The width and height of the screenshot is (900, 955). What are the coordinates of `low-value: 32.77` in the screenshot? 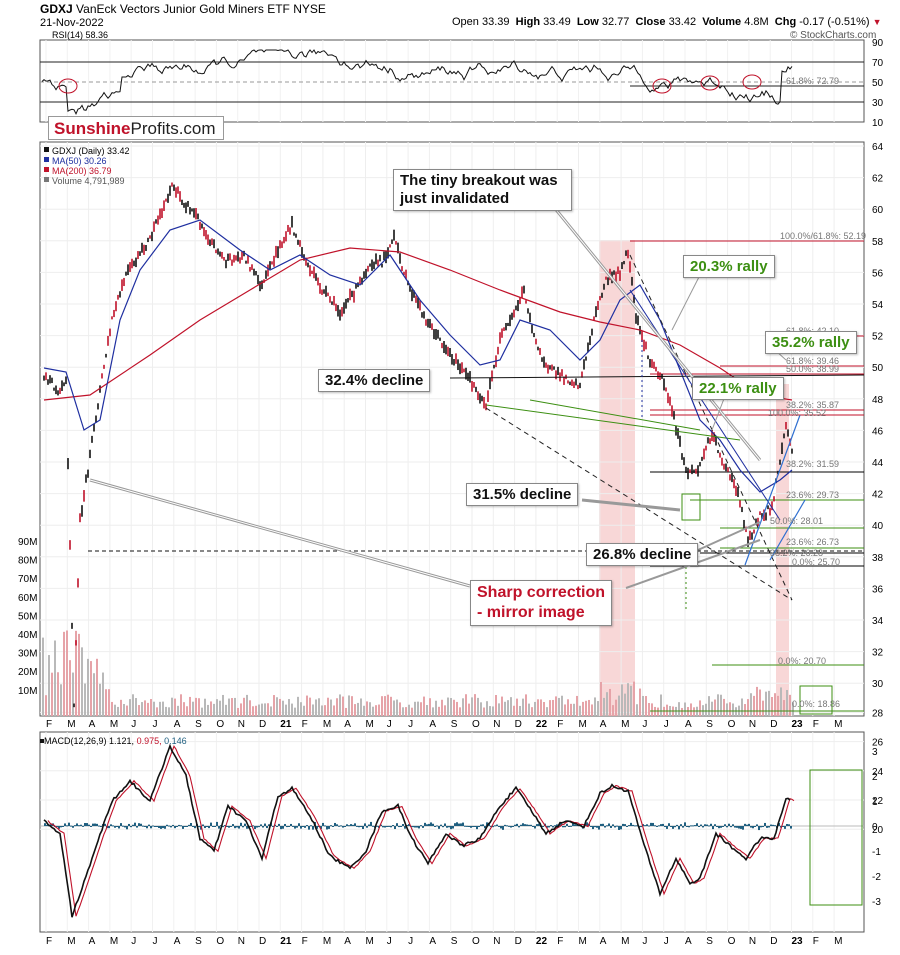 It's located at (615, 22).